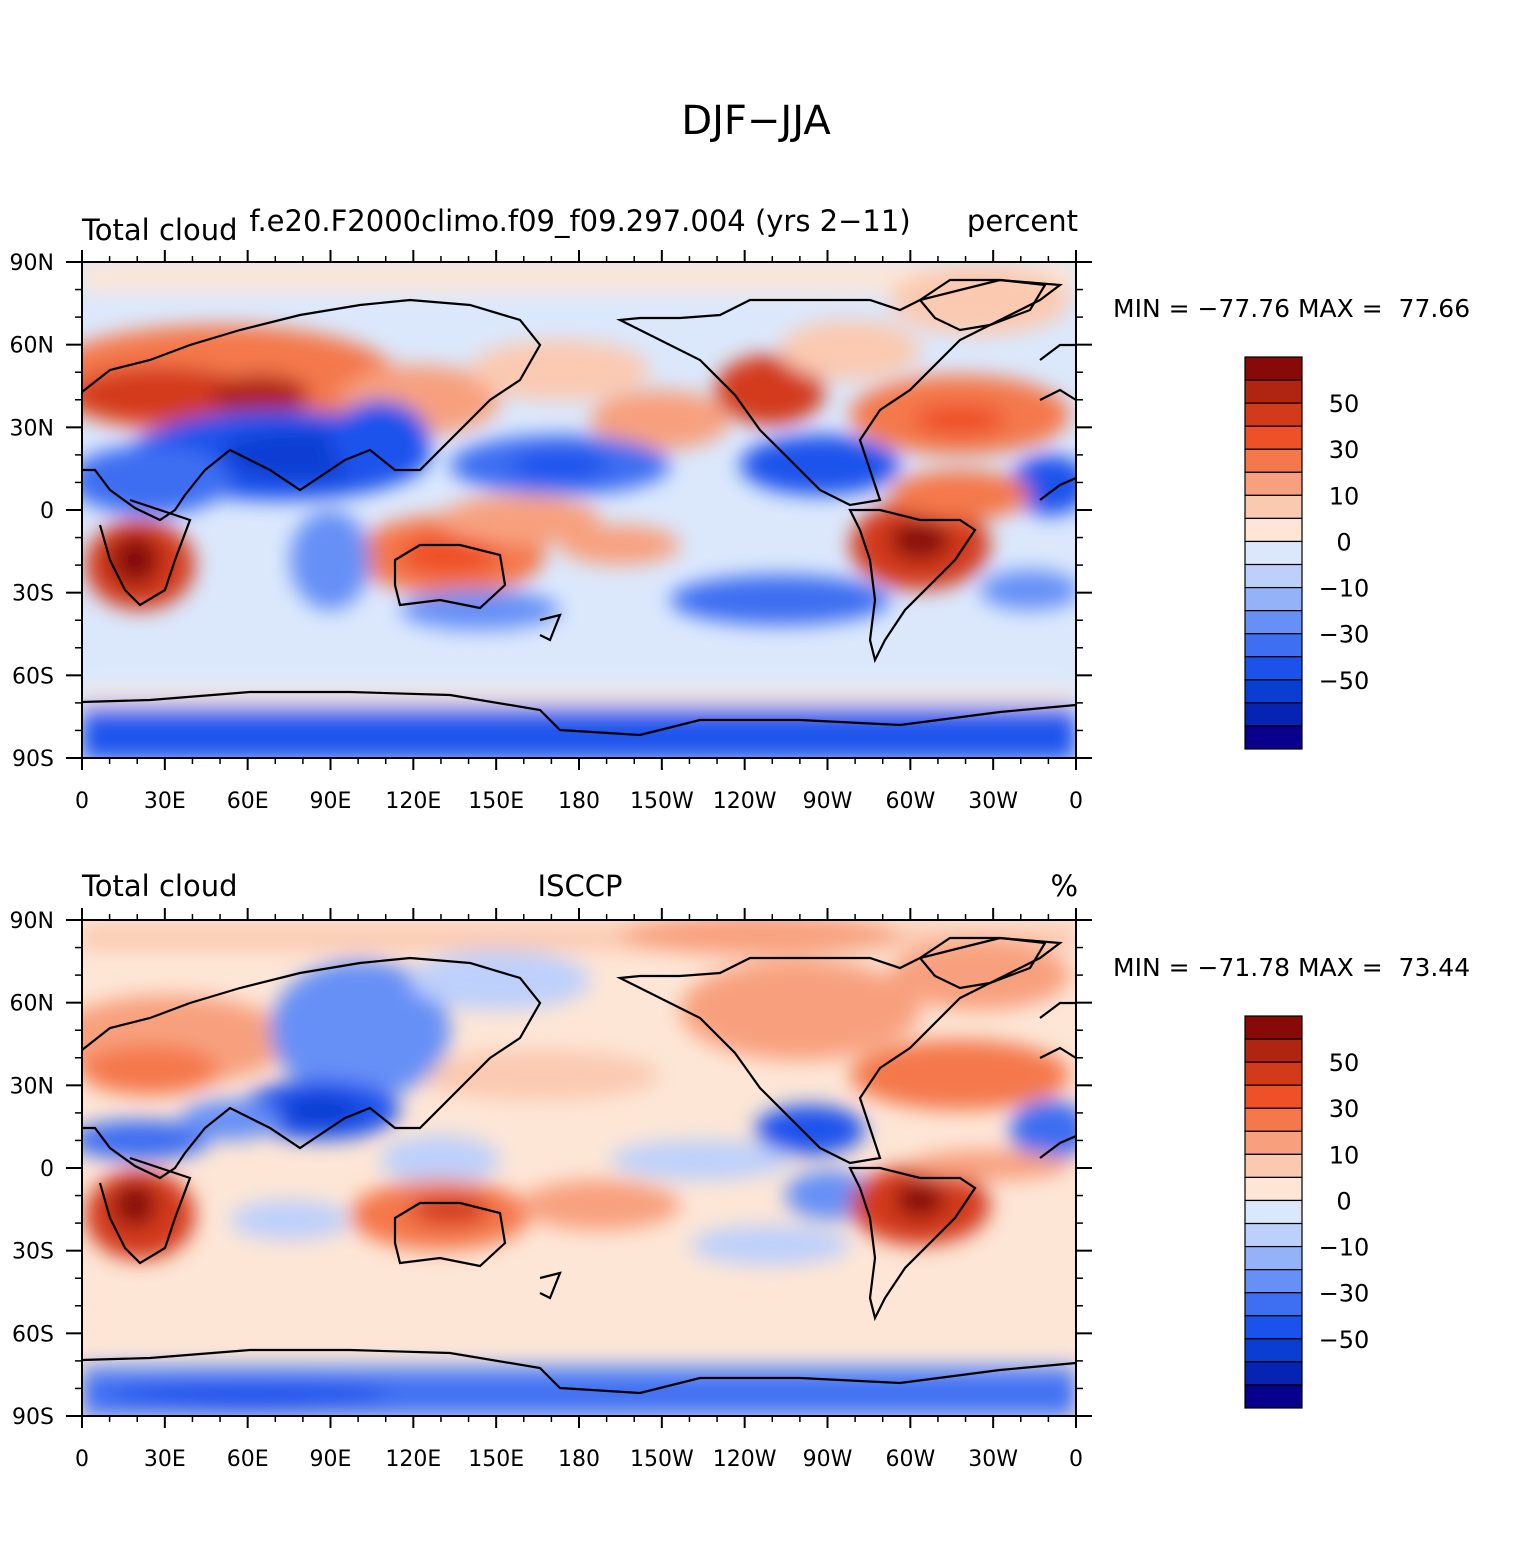 This screenshot has width=1526, height=1542. I want to click on min-max-label: MIN = −71.78 MAX = 73.44, so click(1291, 967).